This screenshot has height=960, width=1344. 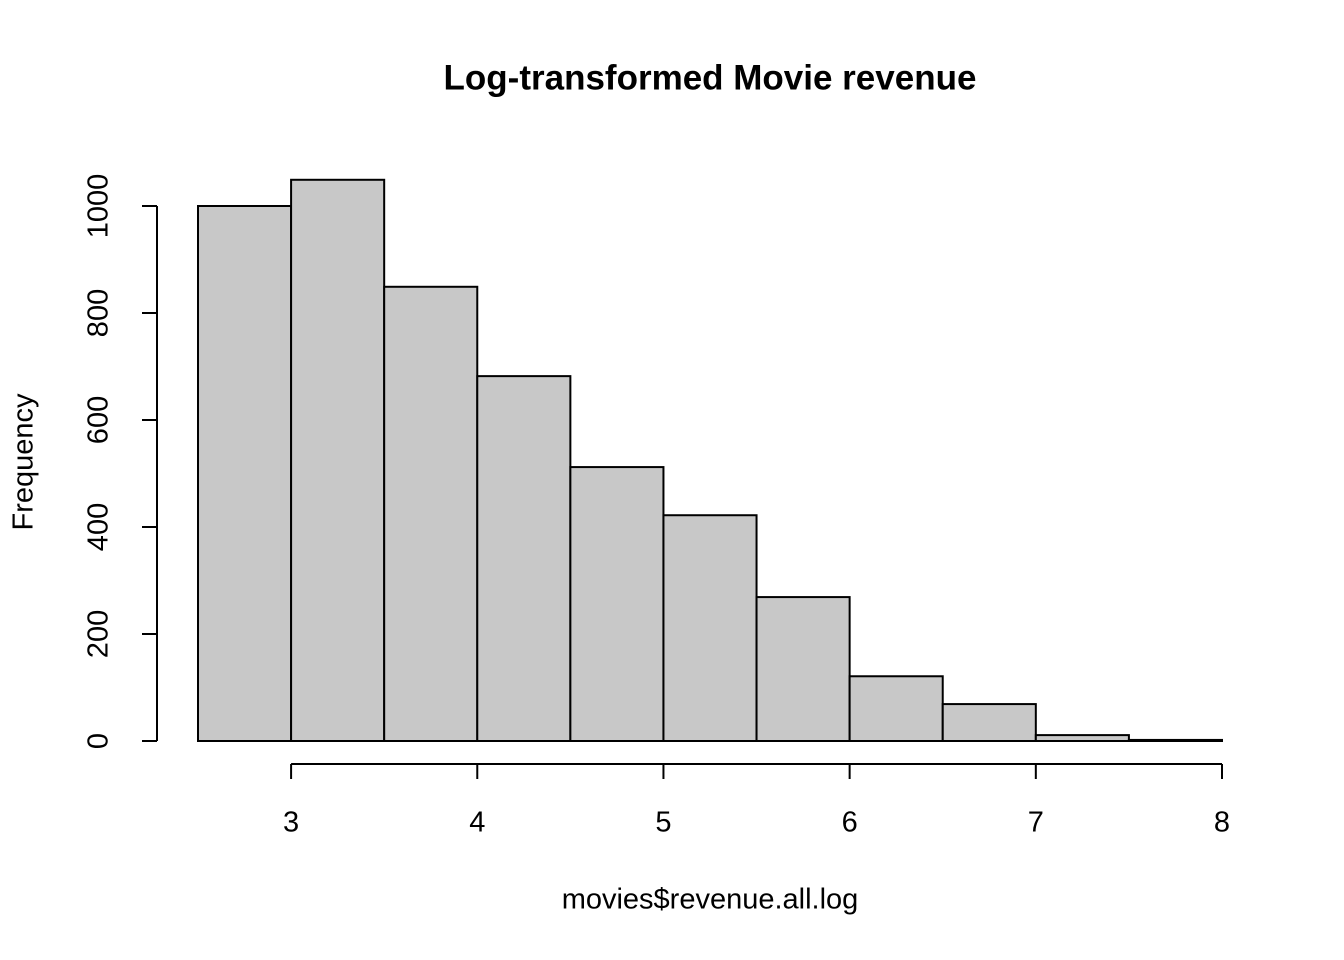 I want to click on y-axis-label: Frequency, so click(x=24, y=462).